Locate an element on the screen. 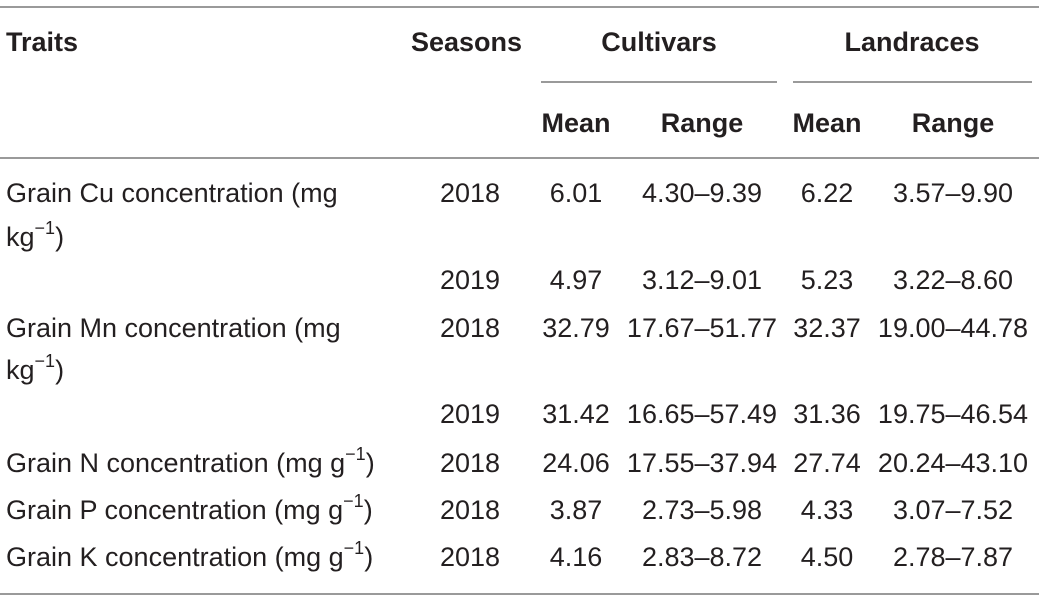 This screenshot has width=1039, height=599. cultivars-mean-cell: 24.06 is located at coordinates (576, 463).